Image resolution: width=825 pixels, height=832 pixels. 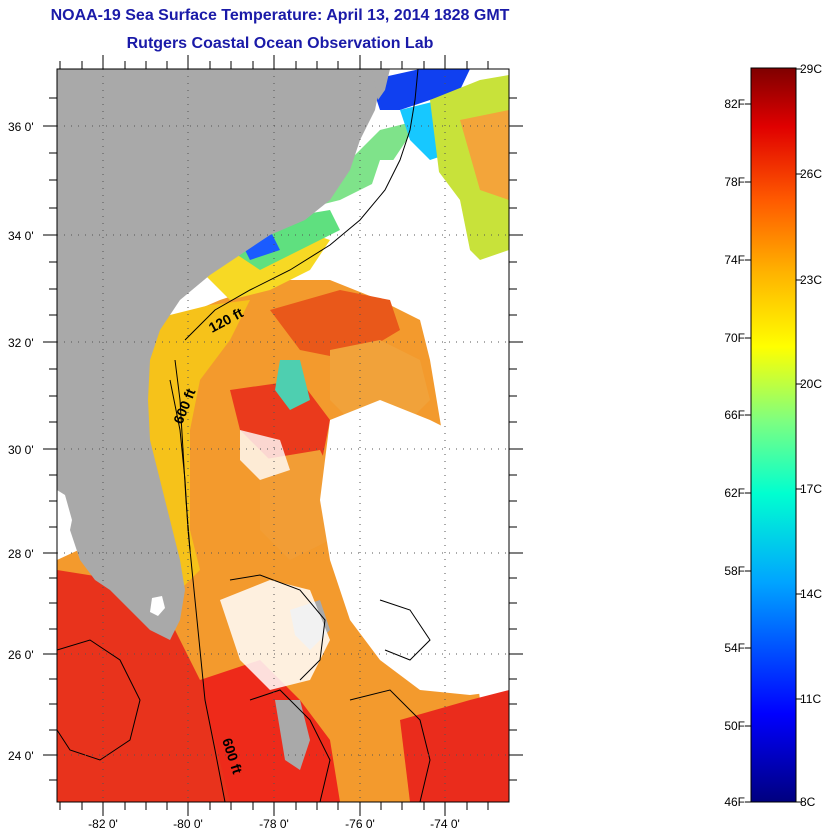 I want to click on lat-label: 26 0', so click(x=21, y=655).